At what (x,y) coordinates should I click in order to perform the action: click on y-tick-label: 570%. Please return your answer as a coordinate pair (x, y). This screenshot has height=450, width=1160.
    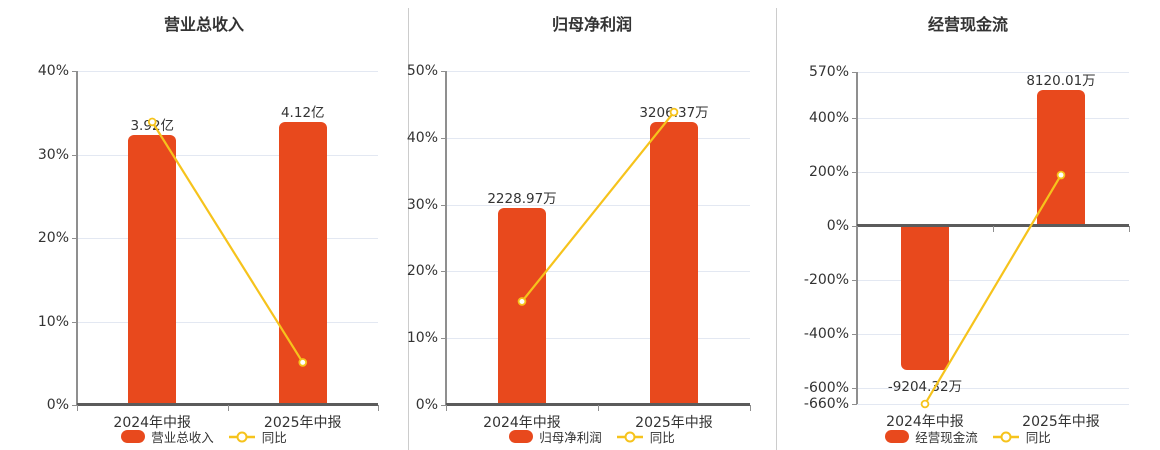
    Looking at the image, I should click on (828, 72).